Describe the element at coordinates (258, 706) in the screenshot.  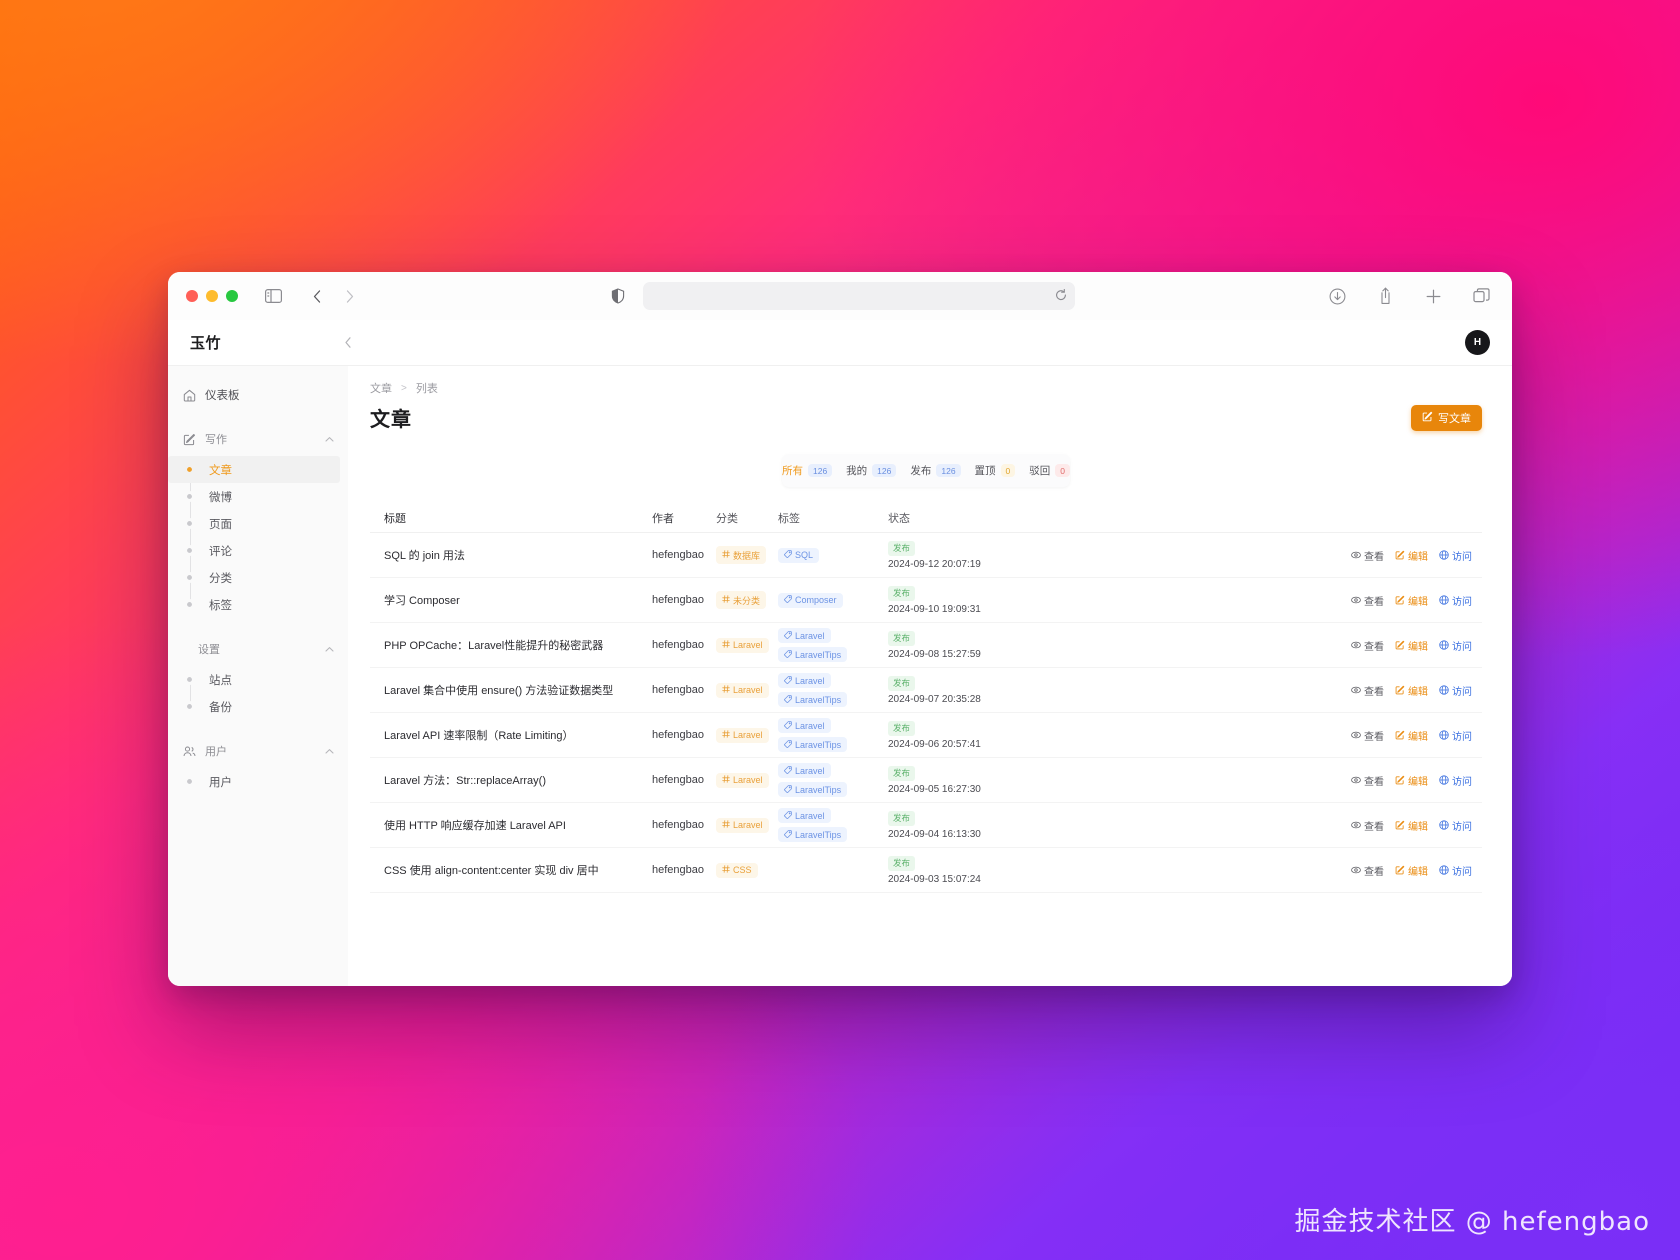
I see `sidebar-item-backup: 备份` at that location.